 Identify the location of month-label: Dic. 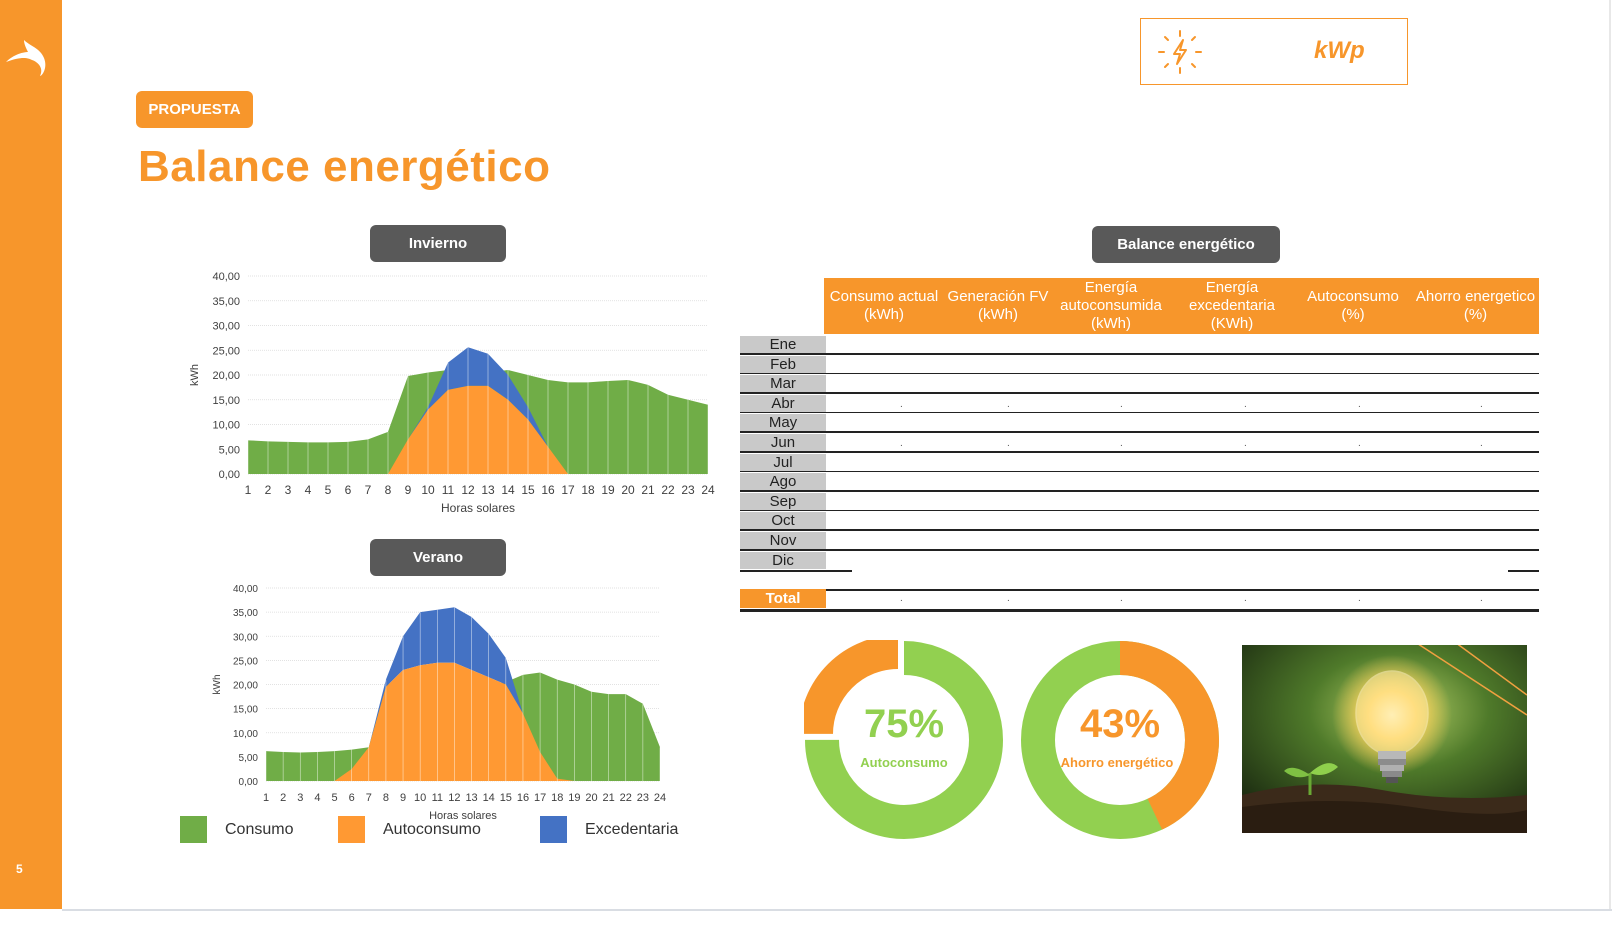
(783, 560).